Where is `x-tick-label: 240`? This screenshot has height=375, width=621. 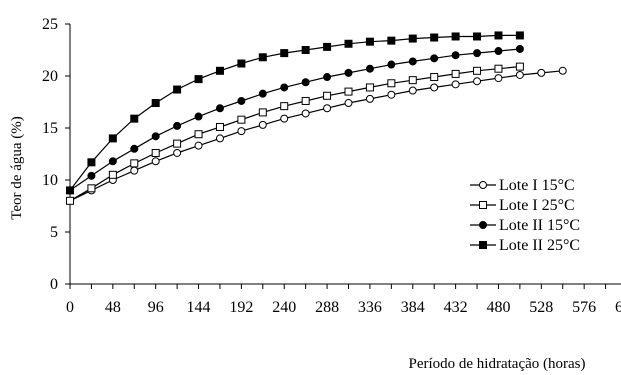 x-tick-label: 240 is located at coordinates (284, 307).